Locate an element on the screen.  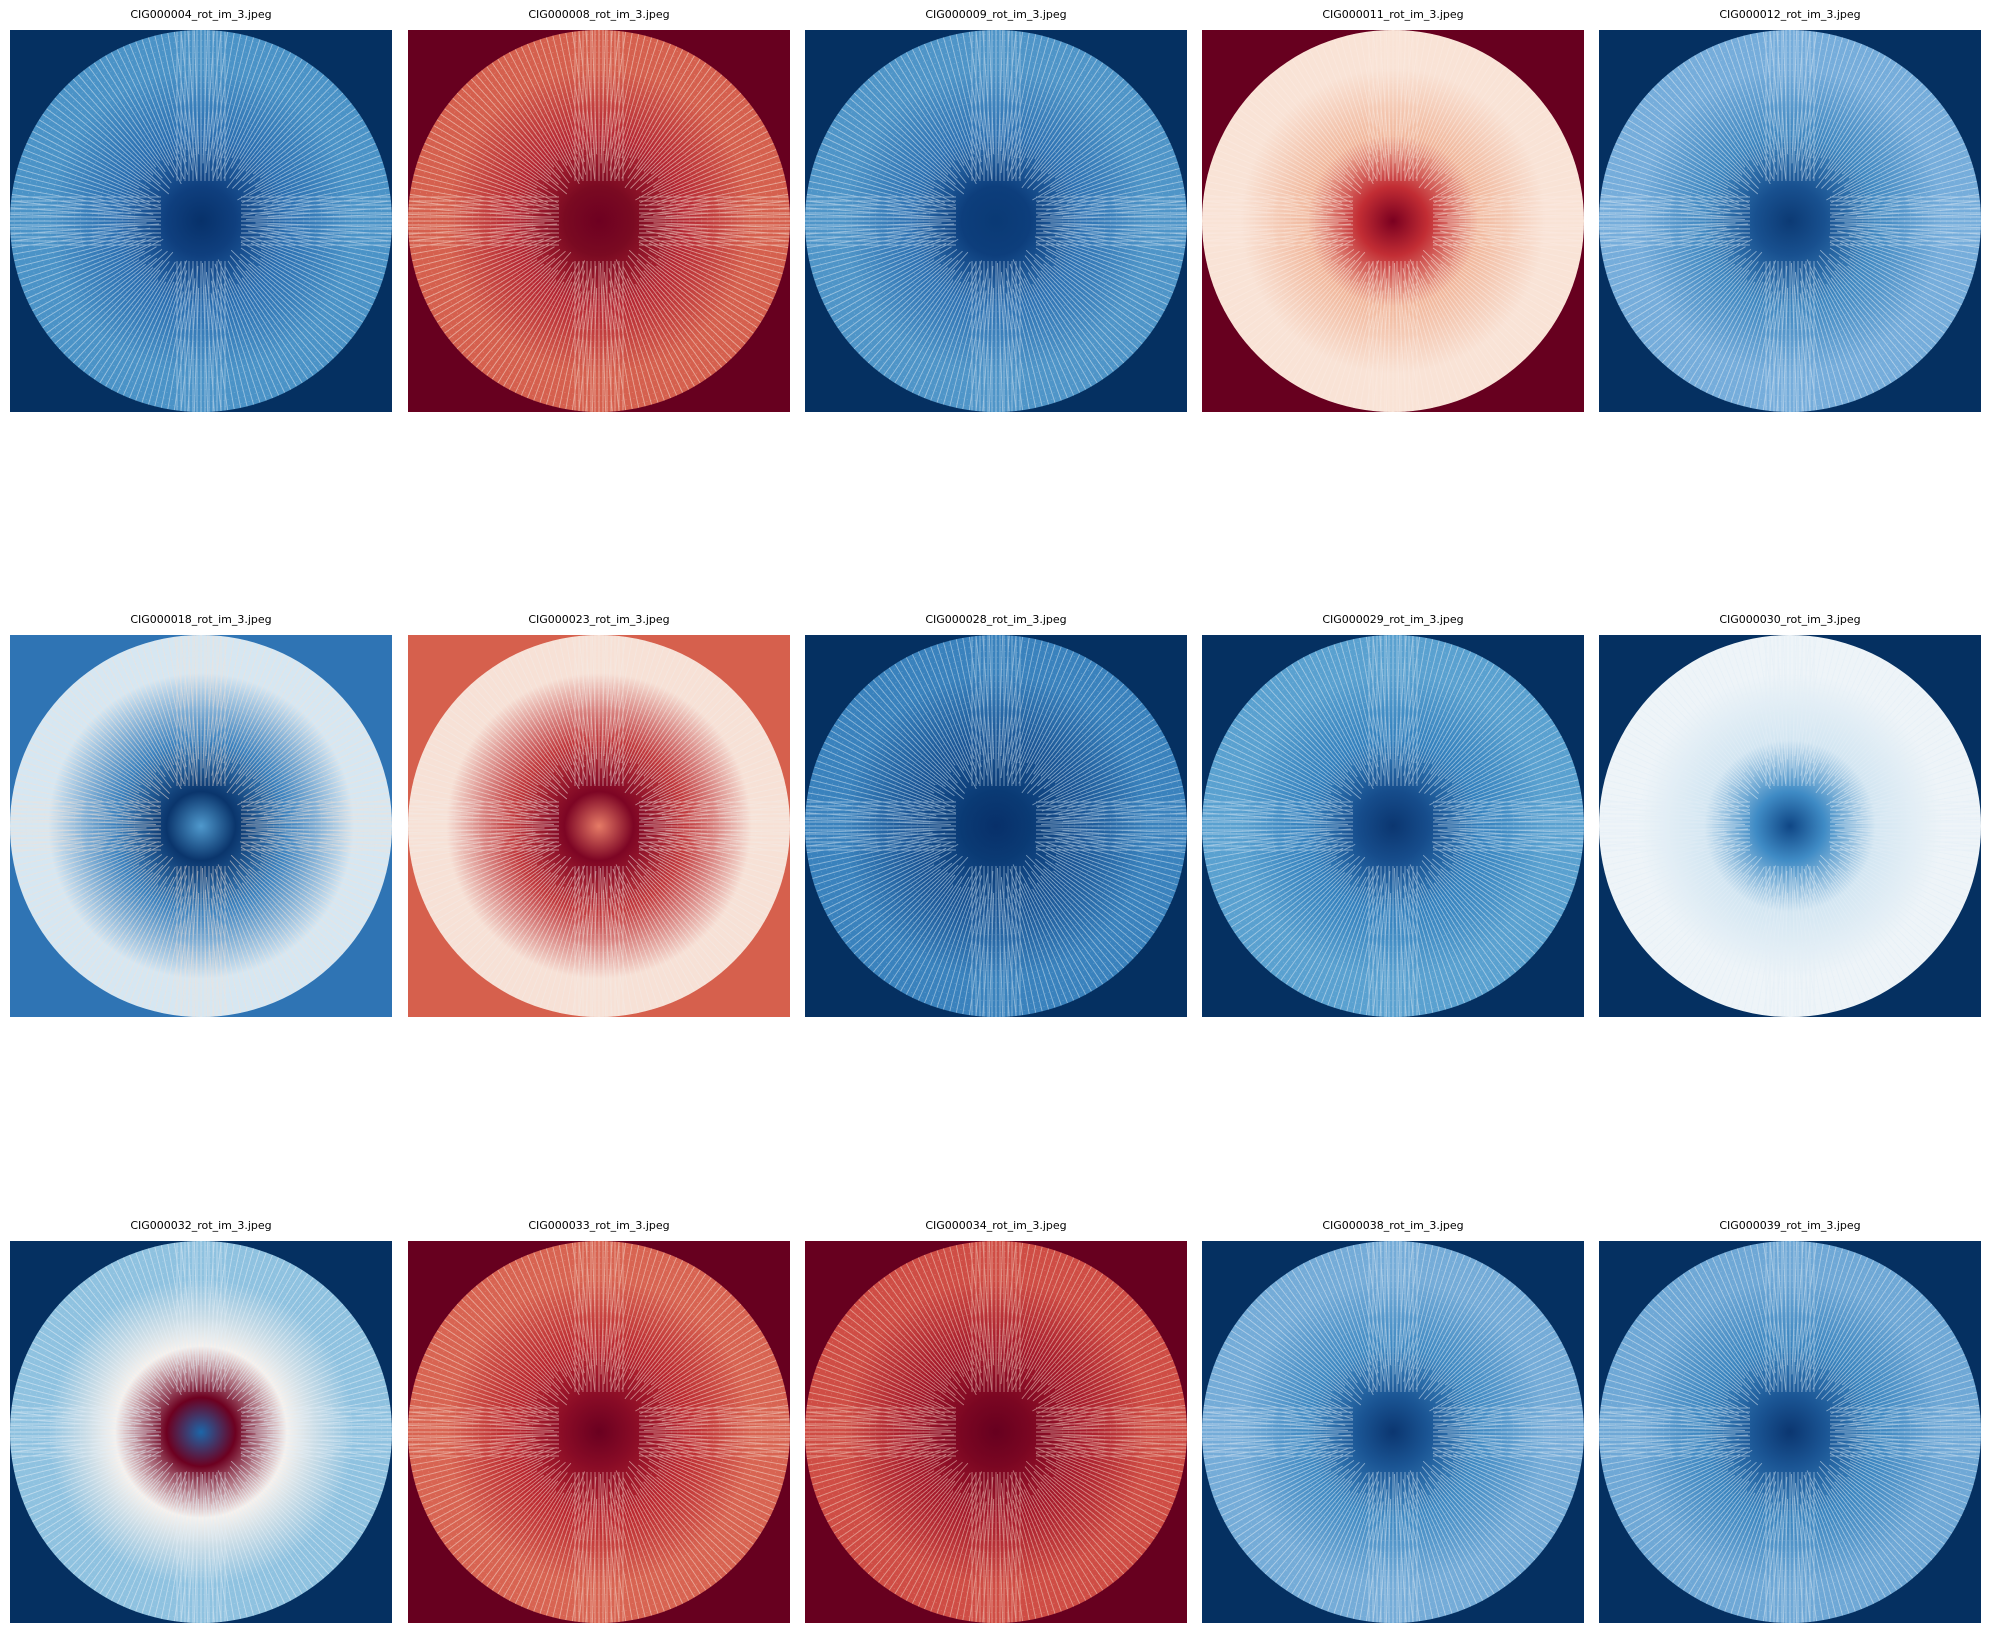
image-panel: CIG000033_rot_im_3.jpeg is located at coordinates (599, 1420).